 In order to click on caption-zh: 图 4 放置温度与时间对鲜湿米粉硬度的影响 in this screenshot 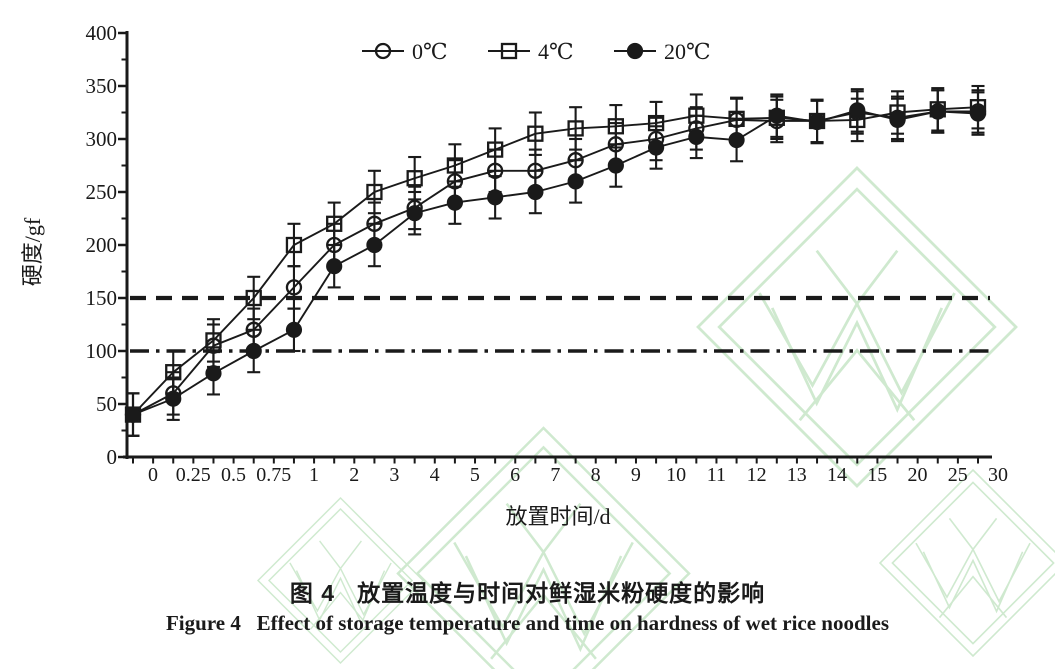, I will do `click(527, 593)`.